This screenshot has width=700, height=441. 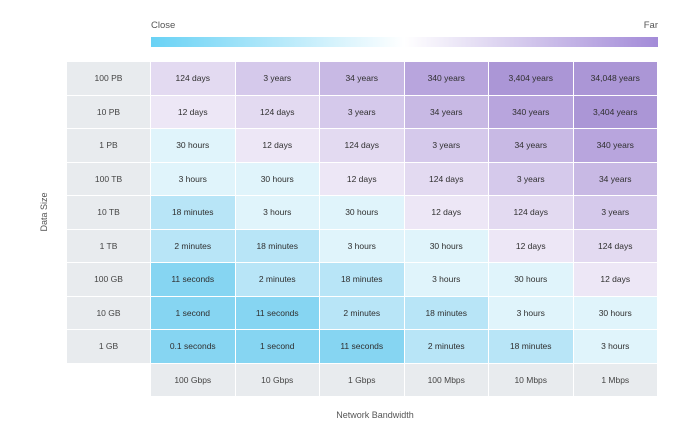 What do you see at coordinates (362, 379) in the screenshot?
I see `column-label: 1 Gbps` at bounding box center [362, 379].